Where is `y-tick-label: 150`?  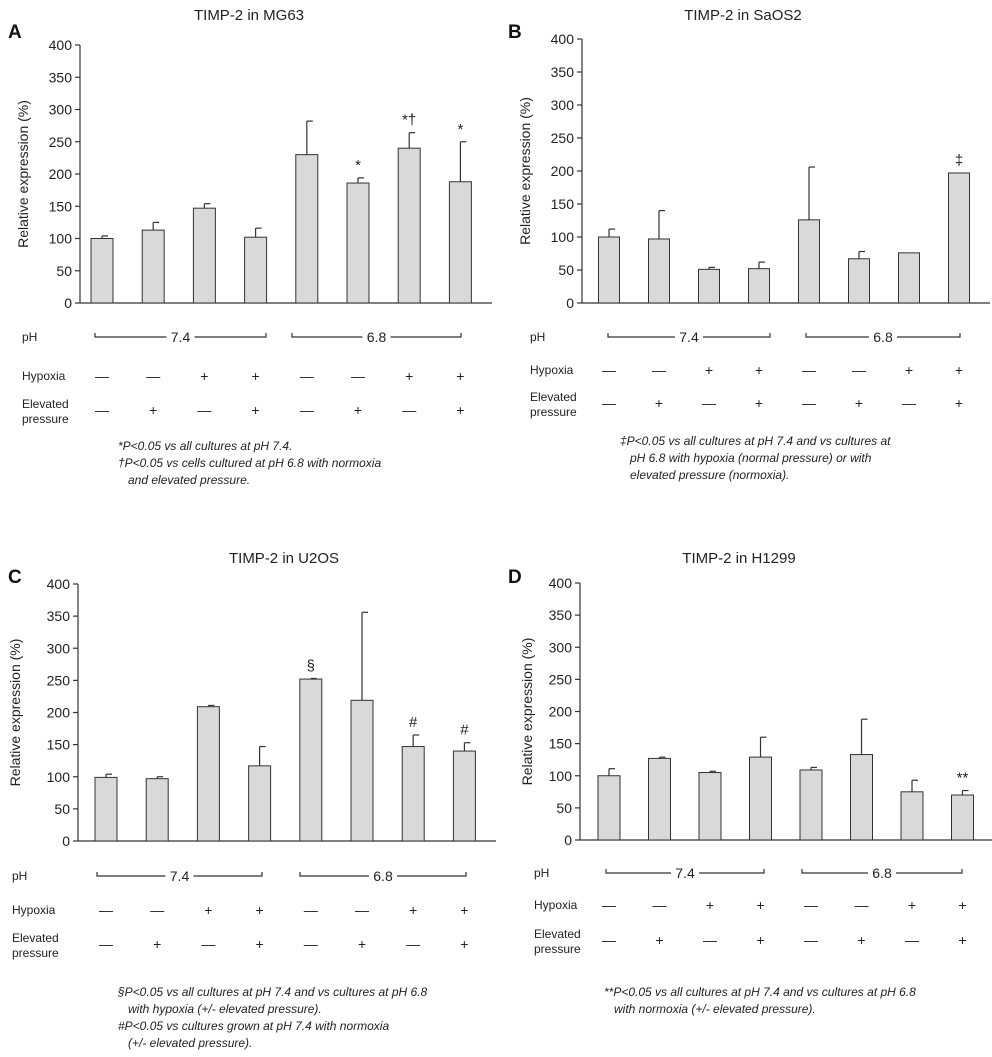
y-tick-label: 150 is located at coordinates (59, 745).